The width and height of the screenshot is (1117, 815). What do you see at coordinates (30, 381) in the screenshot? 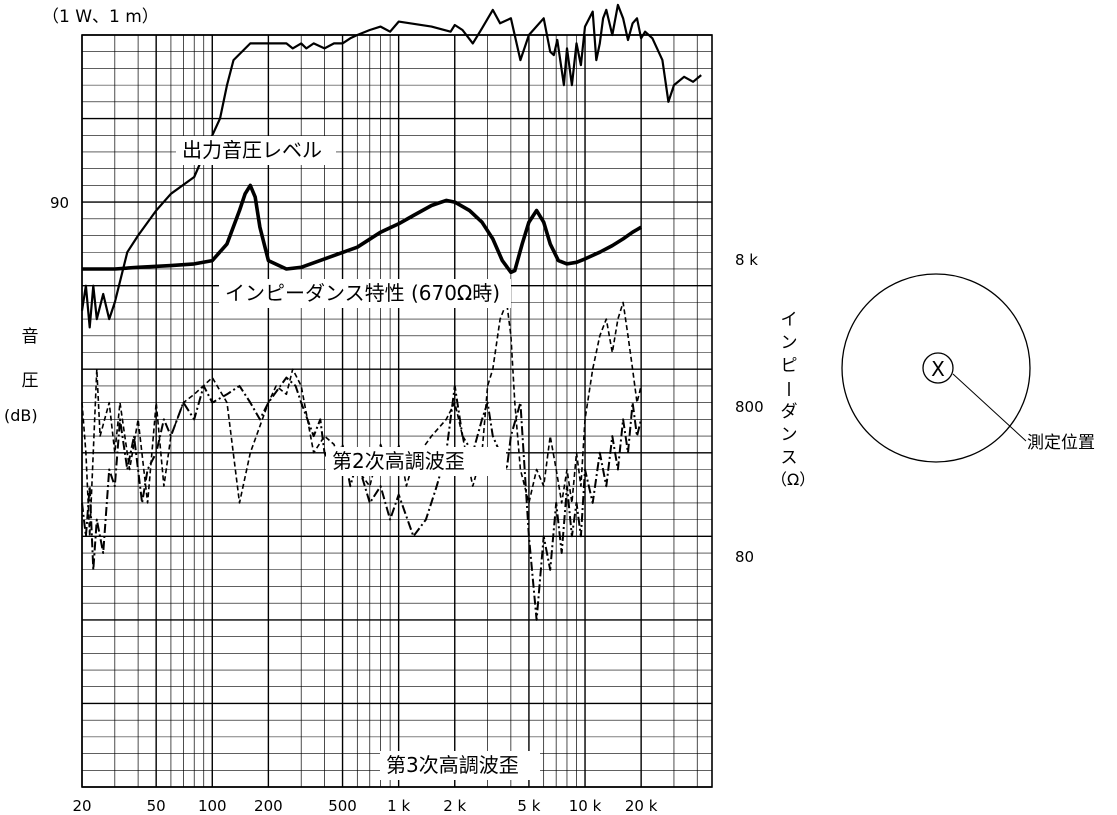
I see `left-axis-label-char: 圧` at bounding box center [30, 381].